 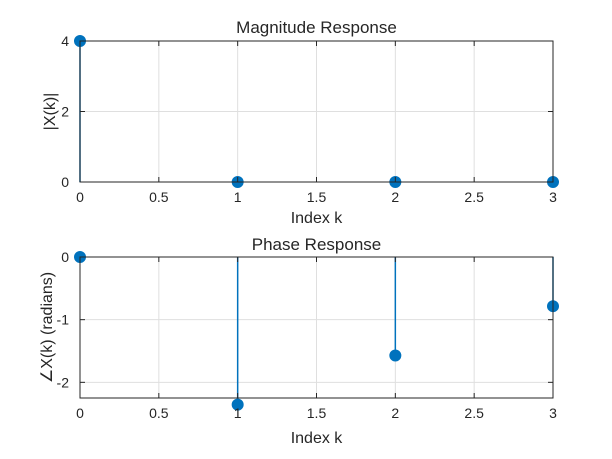 What do you see at coordinates (65, 182) in the screenshot?
I see `magnitude-y-tick-label: 0` at bounding box center [65, 182].